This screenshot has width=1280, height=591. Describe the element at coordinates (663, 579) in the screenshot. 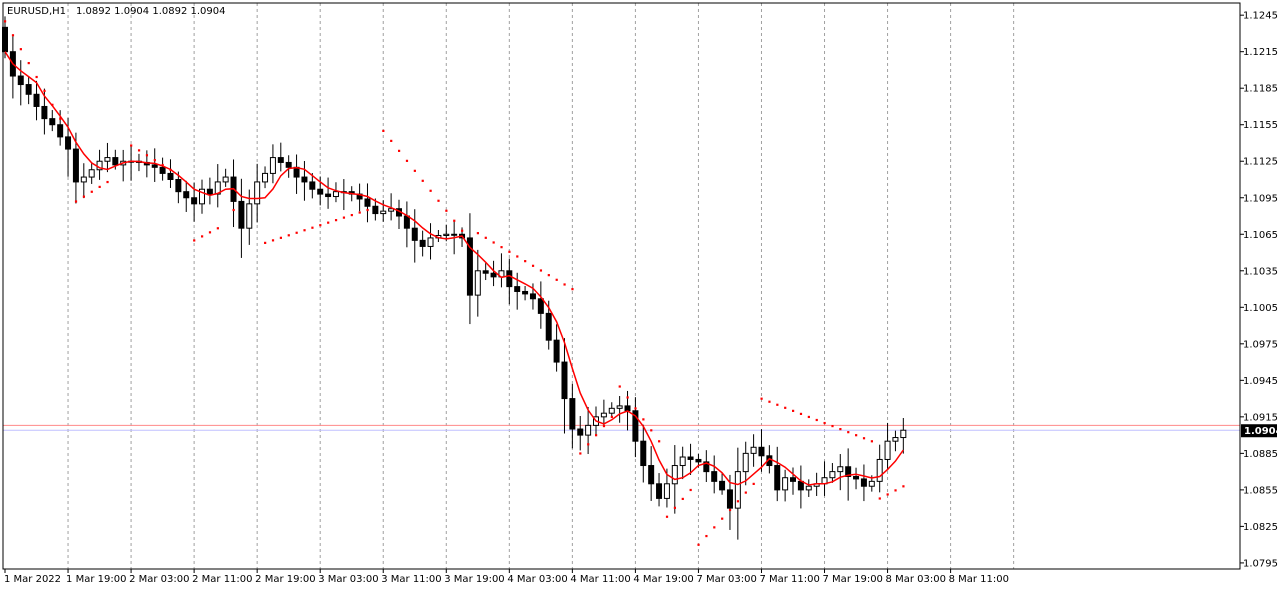

I see `x-tick-label: 4 Mar 19:00` at that location.